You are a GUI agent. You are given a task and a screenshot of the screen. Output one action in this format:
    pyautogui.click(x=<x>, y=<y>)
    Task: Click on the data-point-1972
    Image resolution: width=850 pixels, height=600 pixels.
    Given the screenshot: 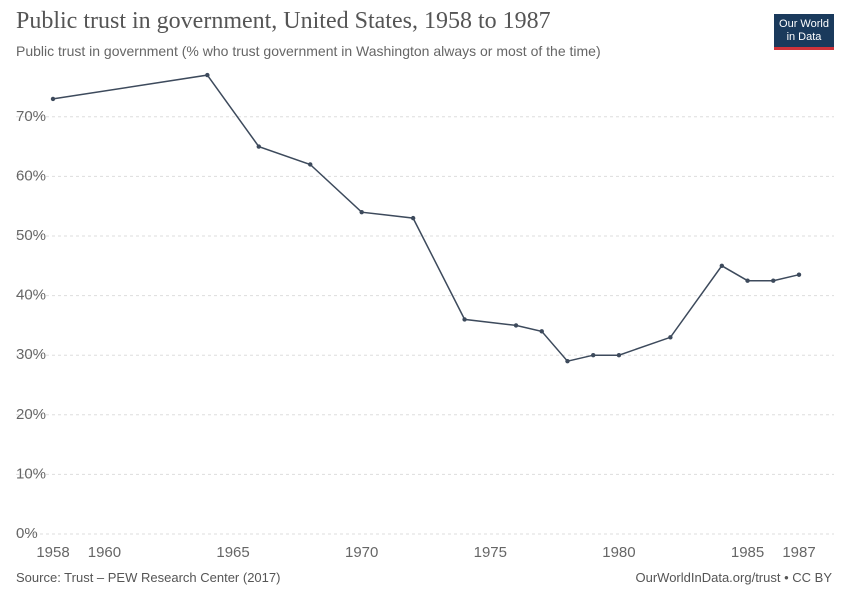 What is the action you would take?
    pyautogui.click(x=413, y=218)
    